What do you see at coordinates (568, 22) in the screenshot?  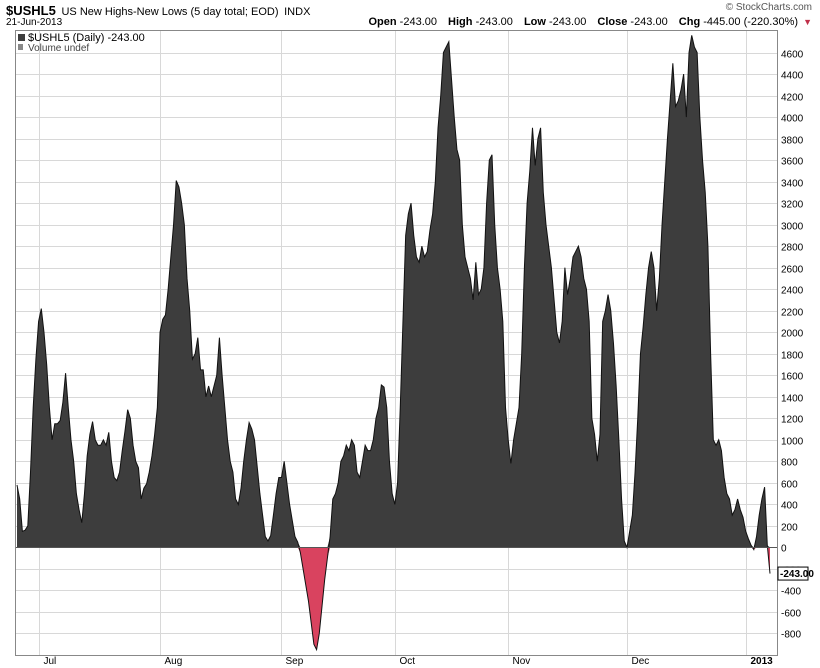 I see `low-value: -243.00` at bounding box center [568, 22].